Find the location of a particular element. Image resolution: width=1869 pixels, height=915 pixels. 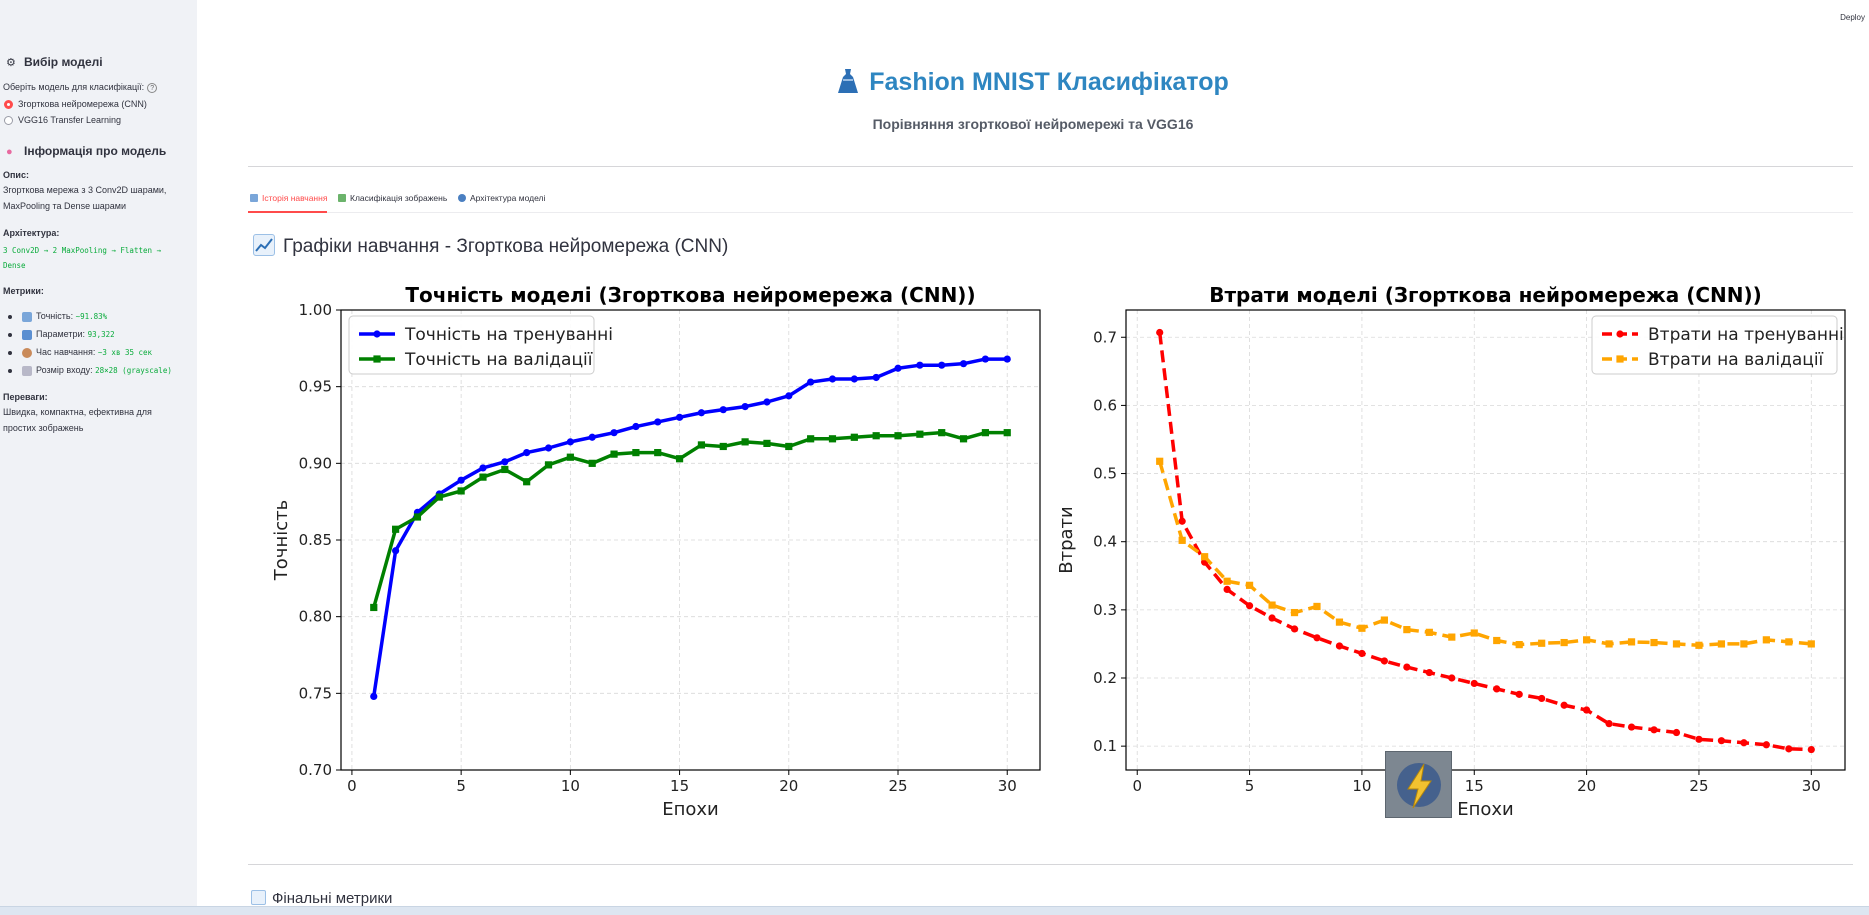

legend-box is located at coordinates (1714, 345).